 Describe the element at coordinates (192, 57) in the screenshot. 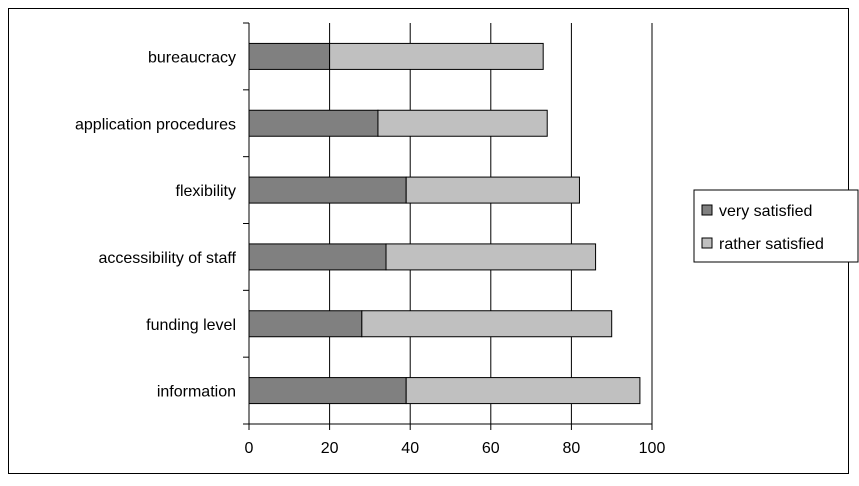

I see `category-label: bureaucracy` at that location.